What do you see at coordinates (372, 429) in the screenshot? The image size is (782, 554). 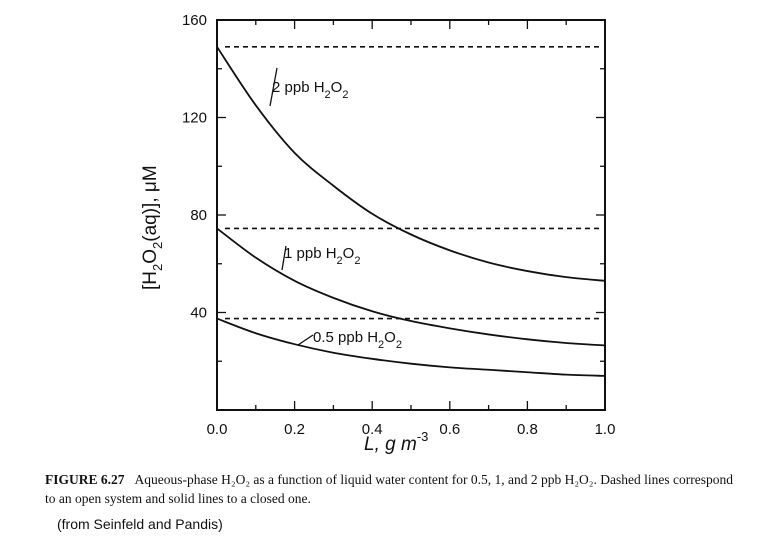 I see `x-tick-label: 0.4` at bounding box center [372, 429].